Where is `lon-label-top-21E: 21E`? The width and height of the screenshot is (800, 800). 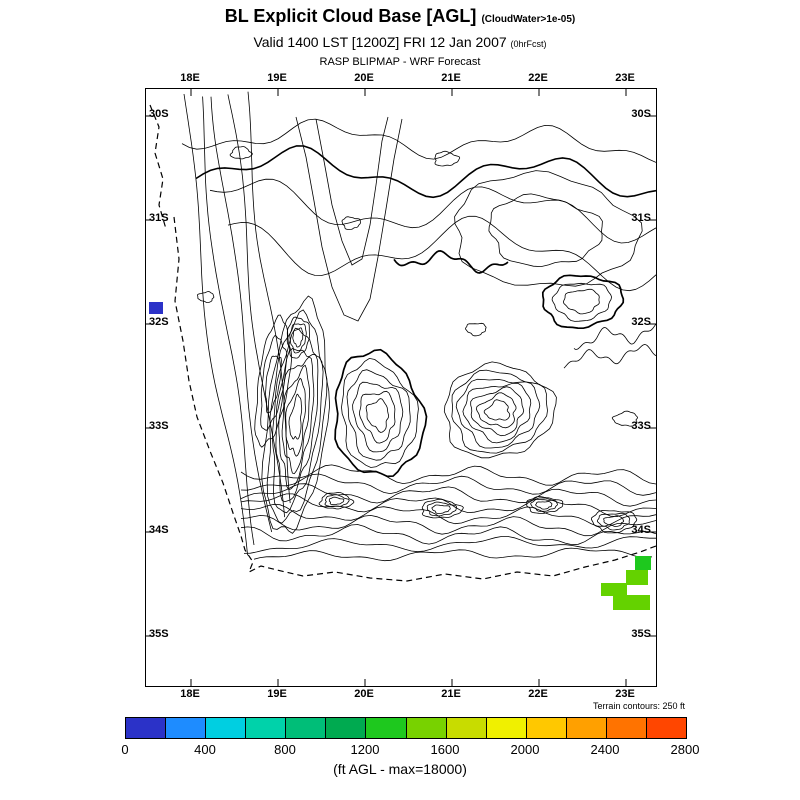 lon-label-top-21E: 21E is located at coordinates (451, 78).